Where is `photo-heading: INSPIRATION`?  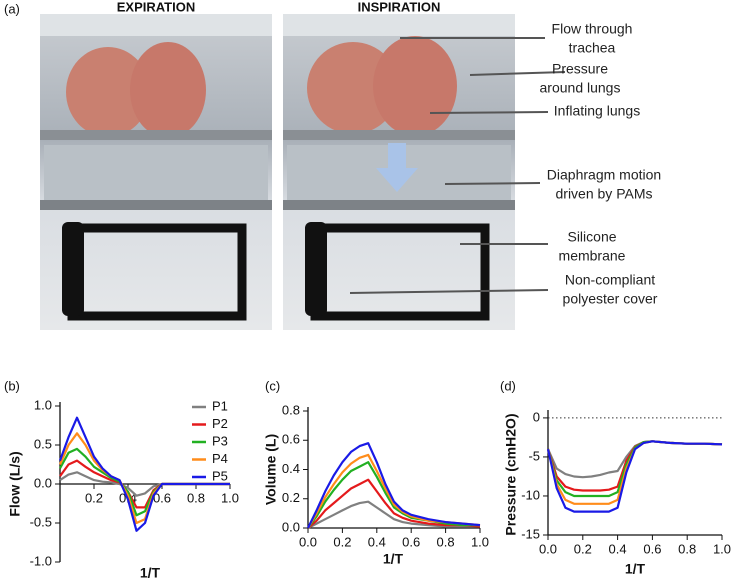 photo-heading: INSPIRATION is located at coordinates (399, 7).